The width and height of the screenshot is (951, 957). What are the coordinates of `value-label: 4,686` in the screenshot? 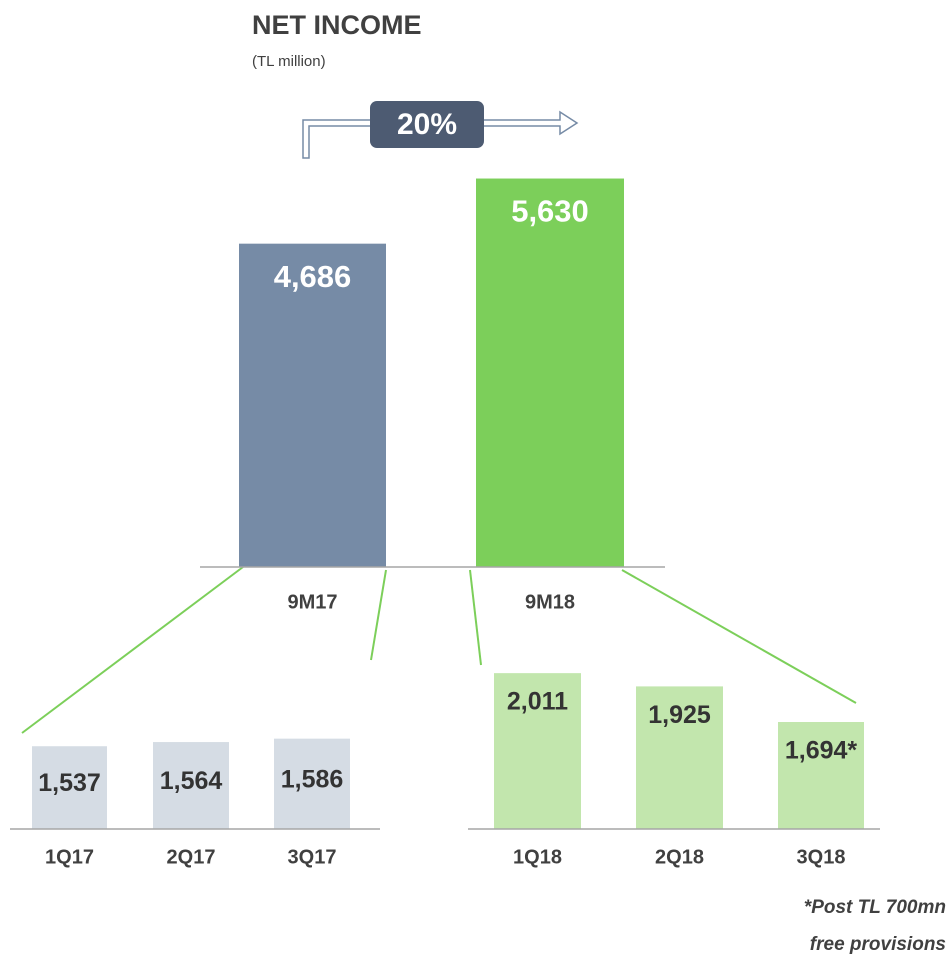 It's located at (313, 276).